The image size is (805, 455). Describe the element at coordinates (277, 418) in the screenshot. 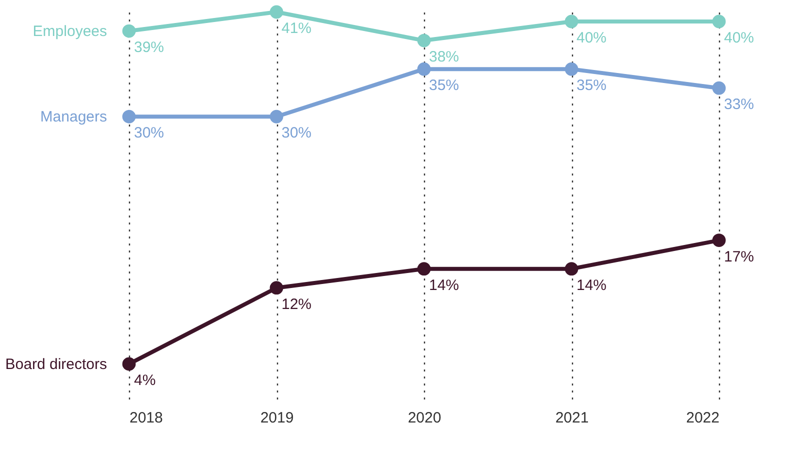

I see `x-tick-label: 2019` at that location.